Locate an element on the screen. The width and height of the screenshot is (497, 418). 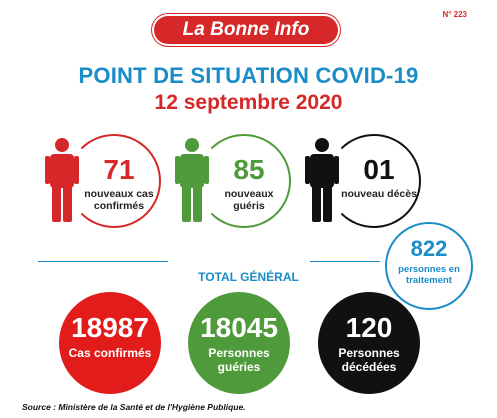
new-deaths-value: 01 is located at coordinates (379, 169).